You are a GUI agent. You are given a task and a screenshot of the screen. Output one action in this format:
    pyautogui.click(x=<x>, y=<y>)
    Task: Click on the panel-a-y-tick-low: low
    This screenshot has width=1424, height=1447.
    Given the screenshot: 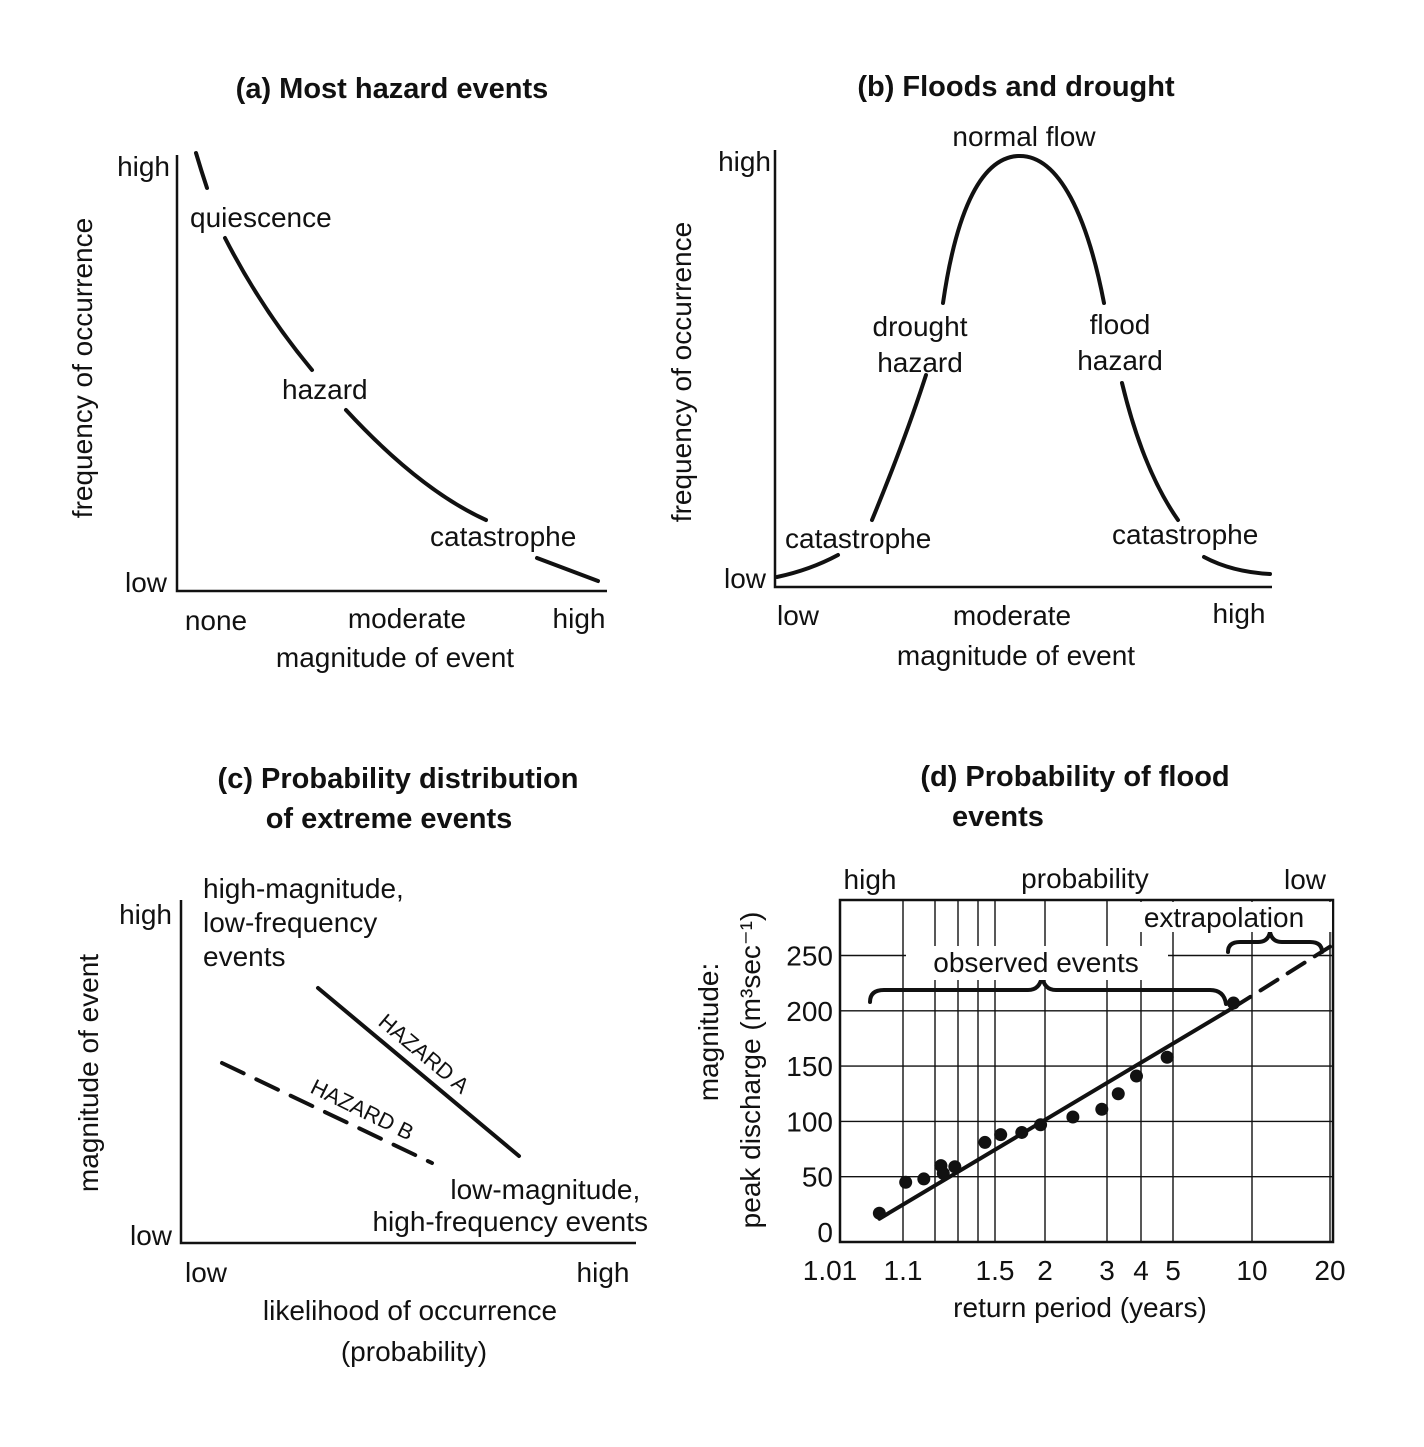 What is the action you would take?
    pyautogui.click(x=146, y=582)
    